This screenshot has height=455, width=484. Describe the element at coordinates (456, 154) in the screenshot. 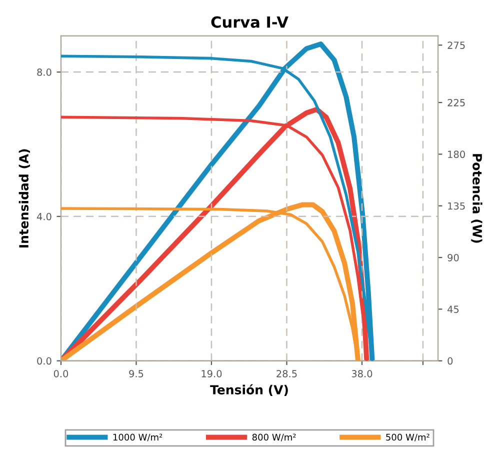

I see `y2-tick-label: 180` at that location.